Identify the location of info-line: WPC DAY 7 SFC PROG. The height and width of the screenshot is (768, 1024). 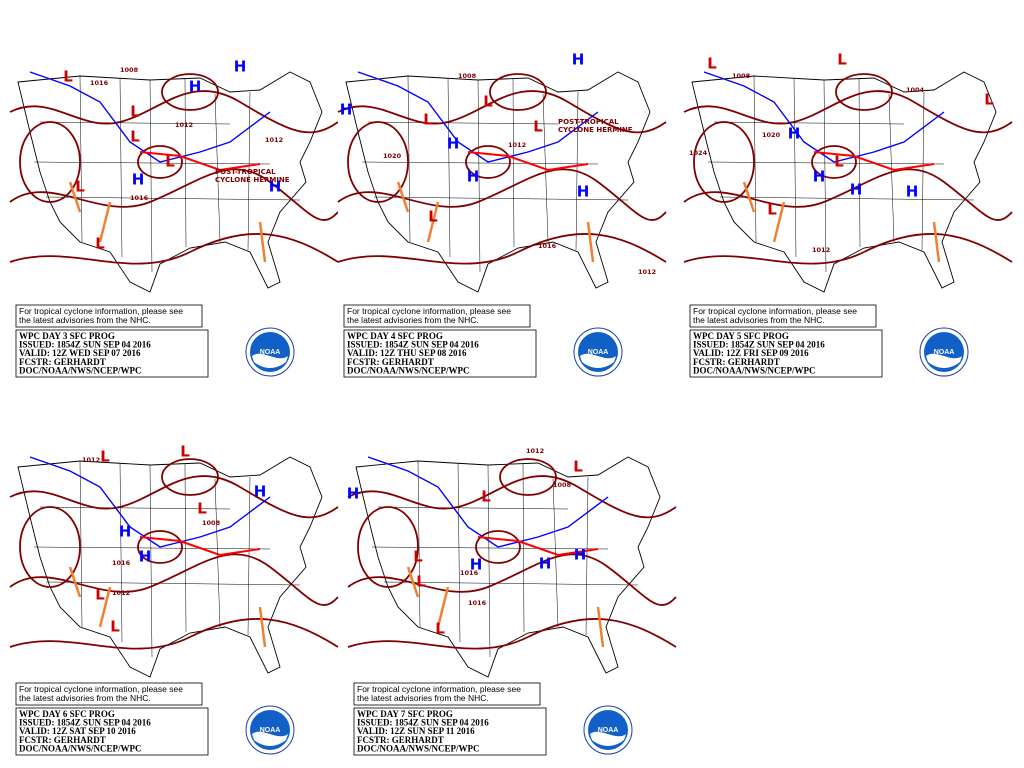
(405, 714).